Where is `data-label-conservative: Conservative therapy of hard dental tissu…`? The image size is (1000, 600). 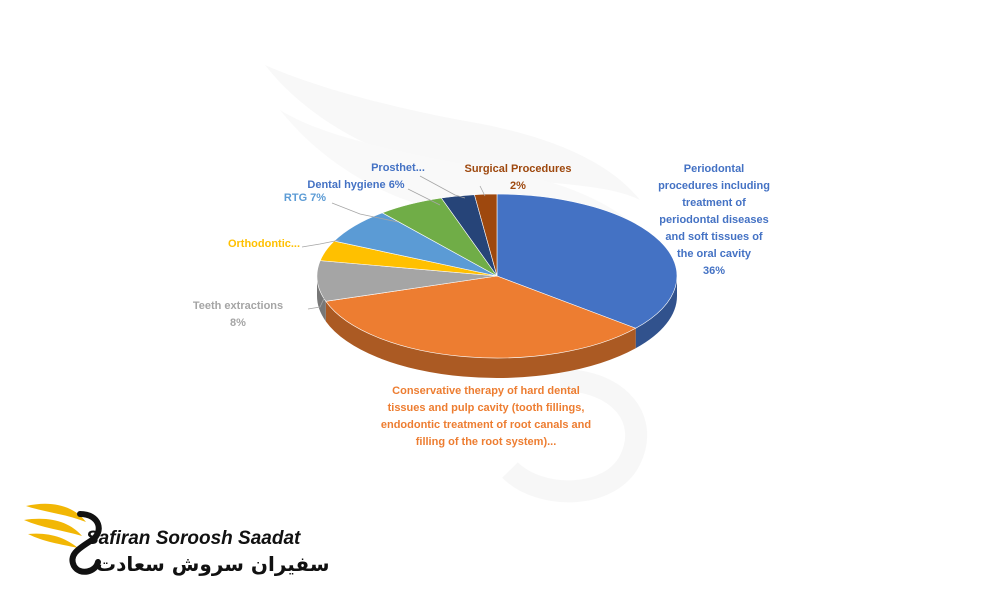
data-label-conservative: Conservative therapy of hard dental tissu… is located at coordinates (486, 416).